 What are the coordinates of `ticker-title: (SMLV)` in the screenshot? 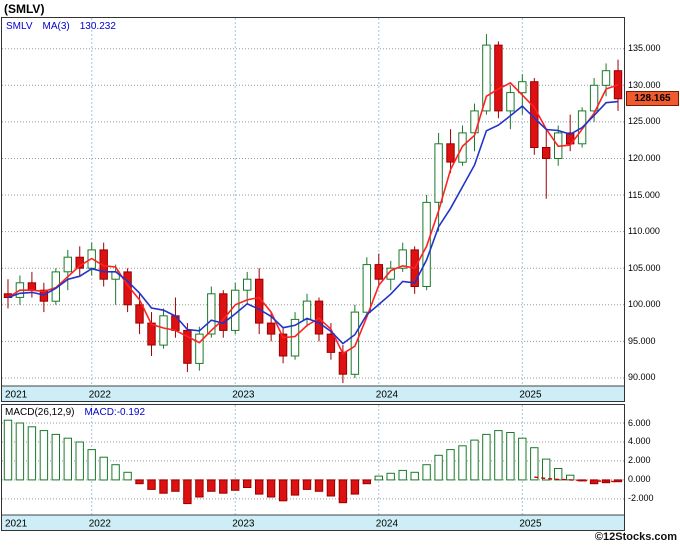 It's located at (24, 9).